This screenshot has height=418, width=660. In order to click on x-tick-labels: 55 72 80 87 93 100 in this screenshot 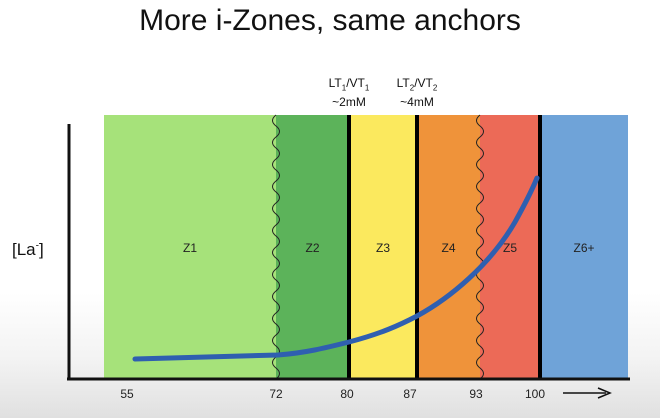, I will do `click(332, 394)`.